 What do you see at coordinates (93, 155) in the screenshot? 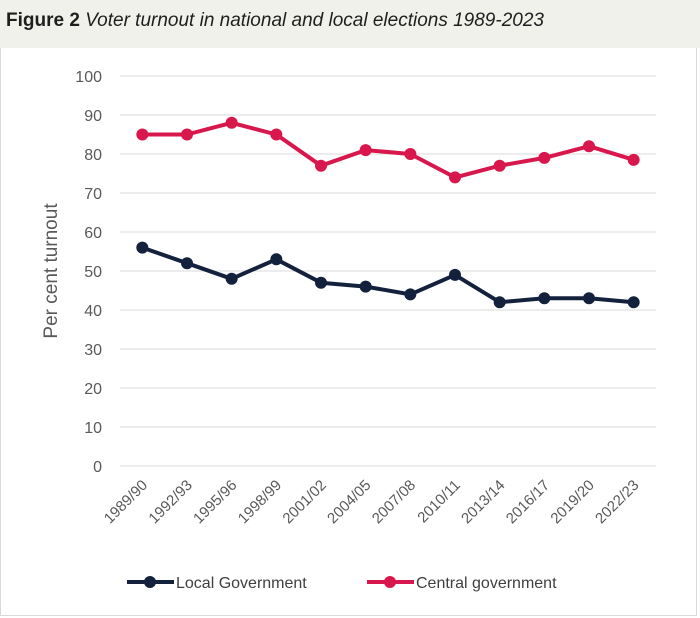
I see `y-tick-label: 80` at bounding box center [93, 155].